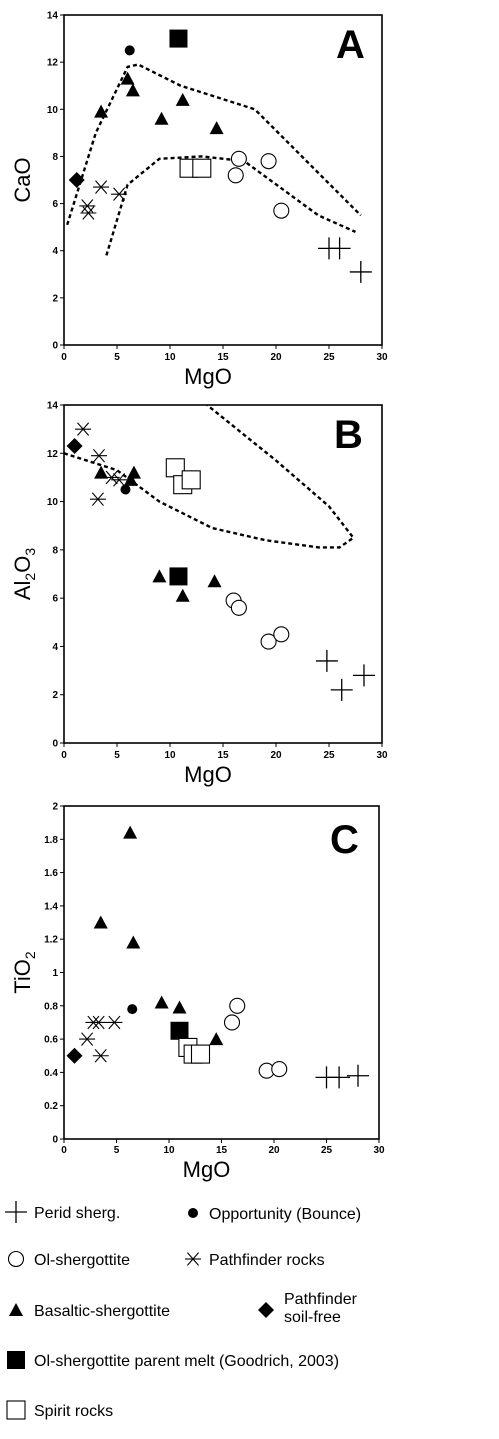  Describe the element at coordinates (266, 1310) in the screenshot. I see `legend-diamond-icon` at that location.